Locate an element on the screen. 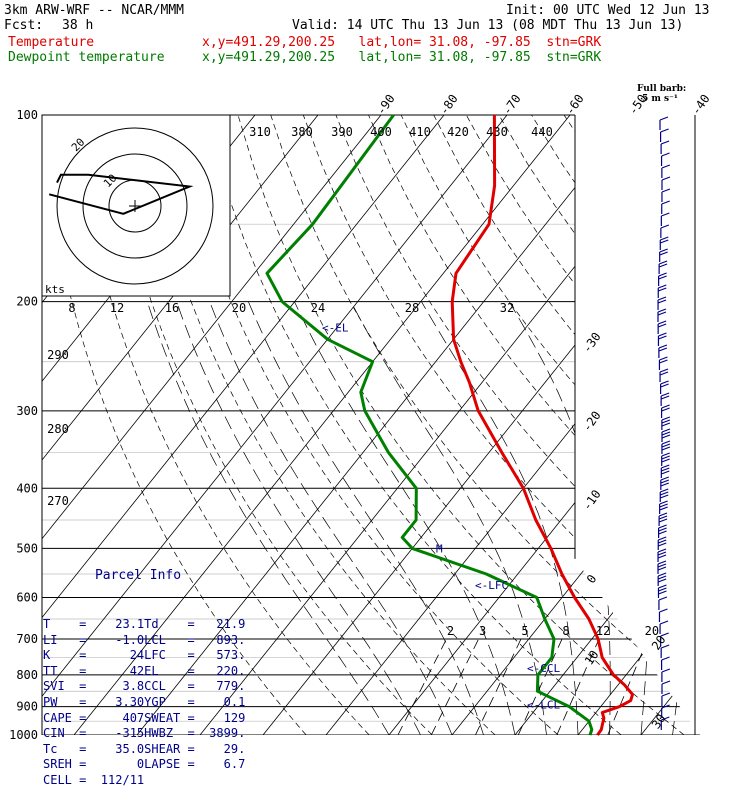 The height and width of the screenshot is (804, 740). isotherm-label: -30 is located at coordinates (592, 343).